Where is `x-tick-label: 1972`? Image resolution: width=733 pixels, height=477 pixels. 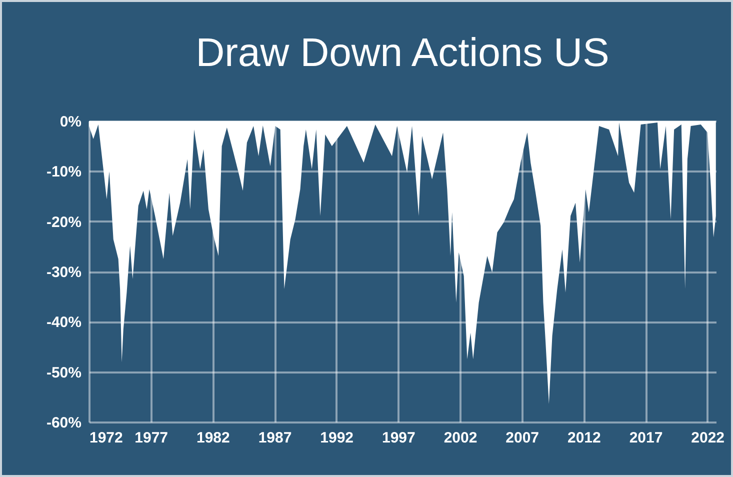 x-tick-label: 1972 is located at coordinates (106, 438).